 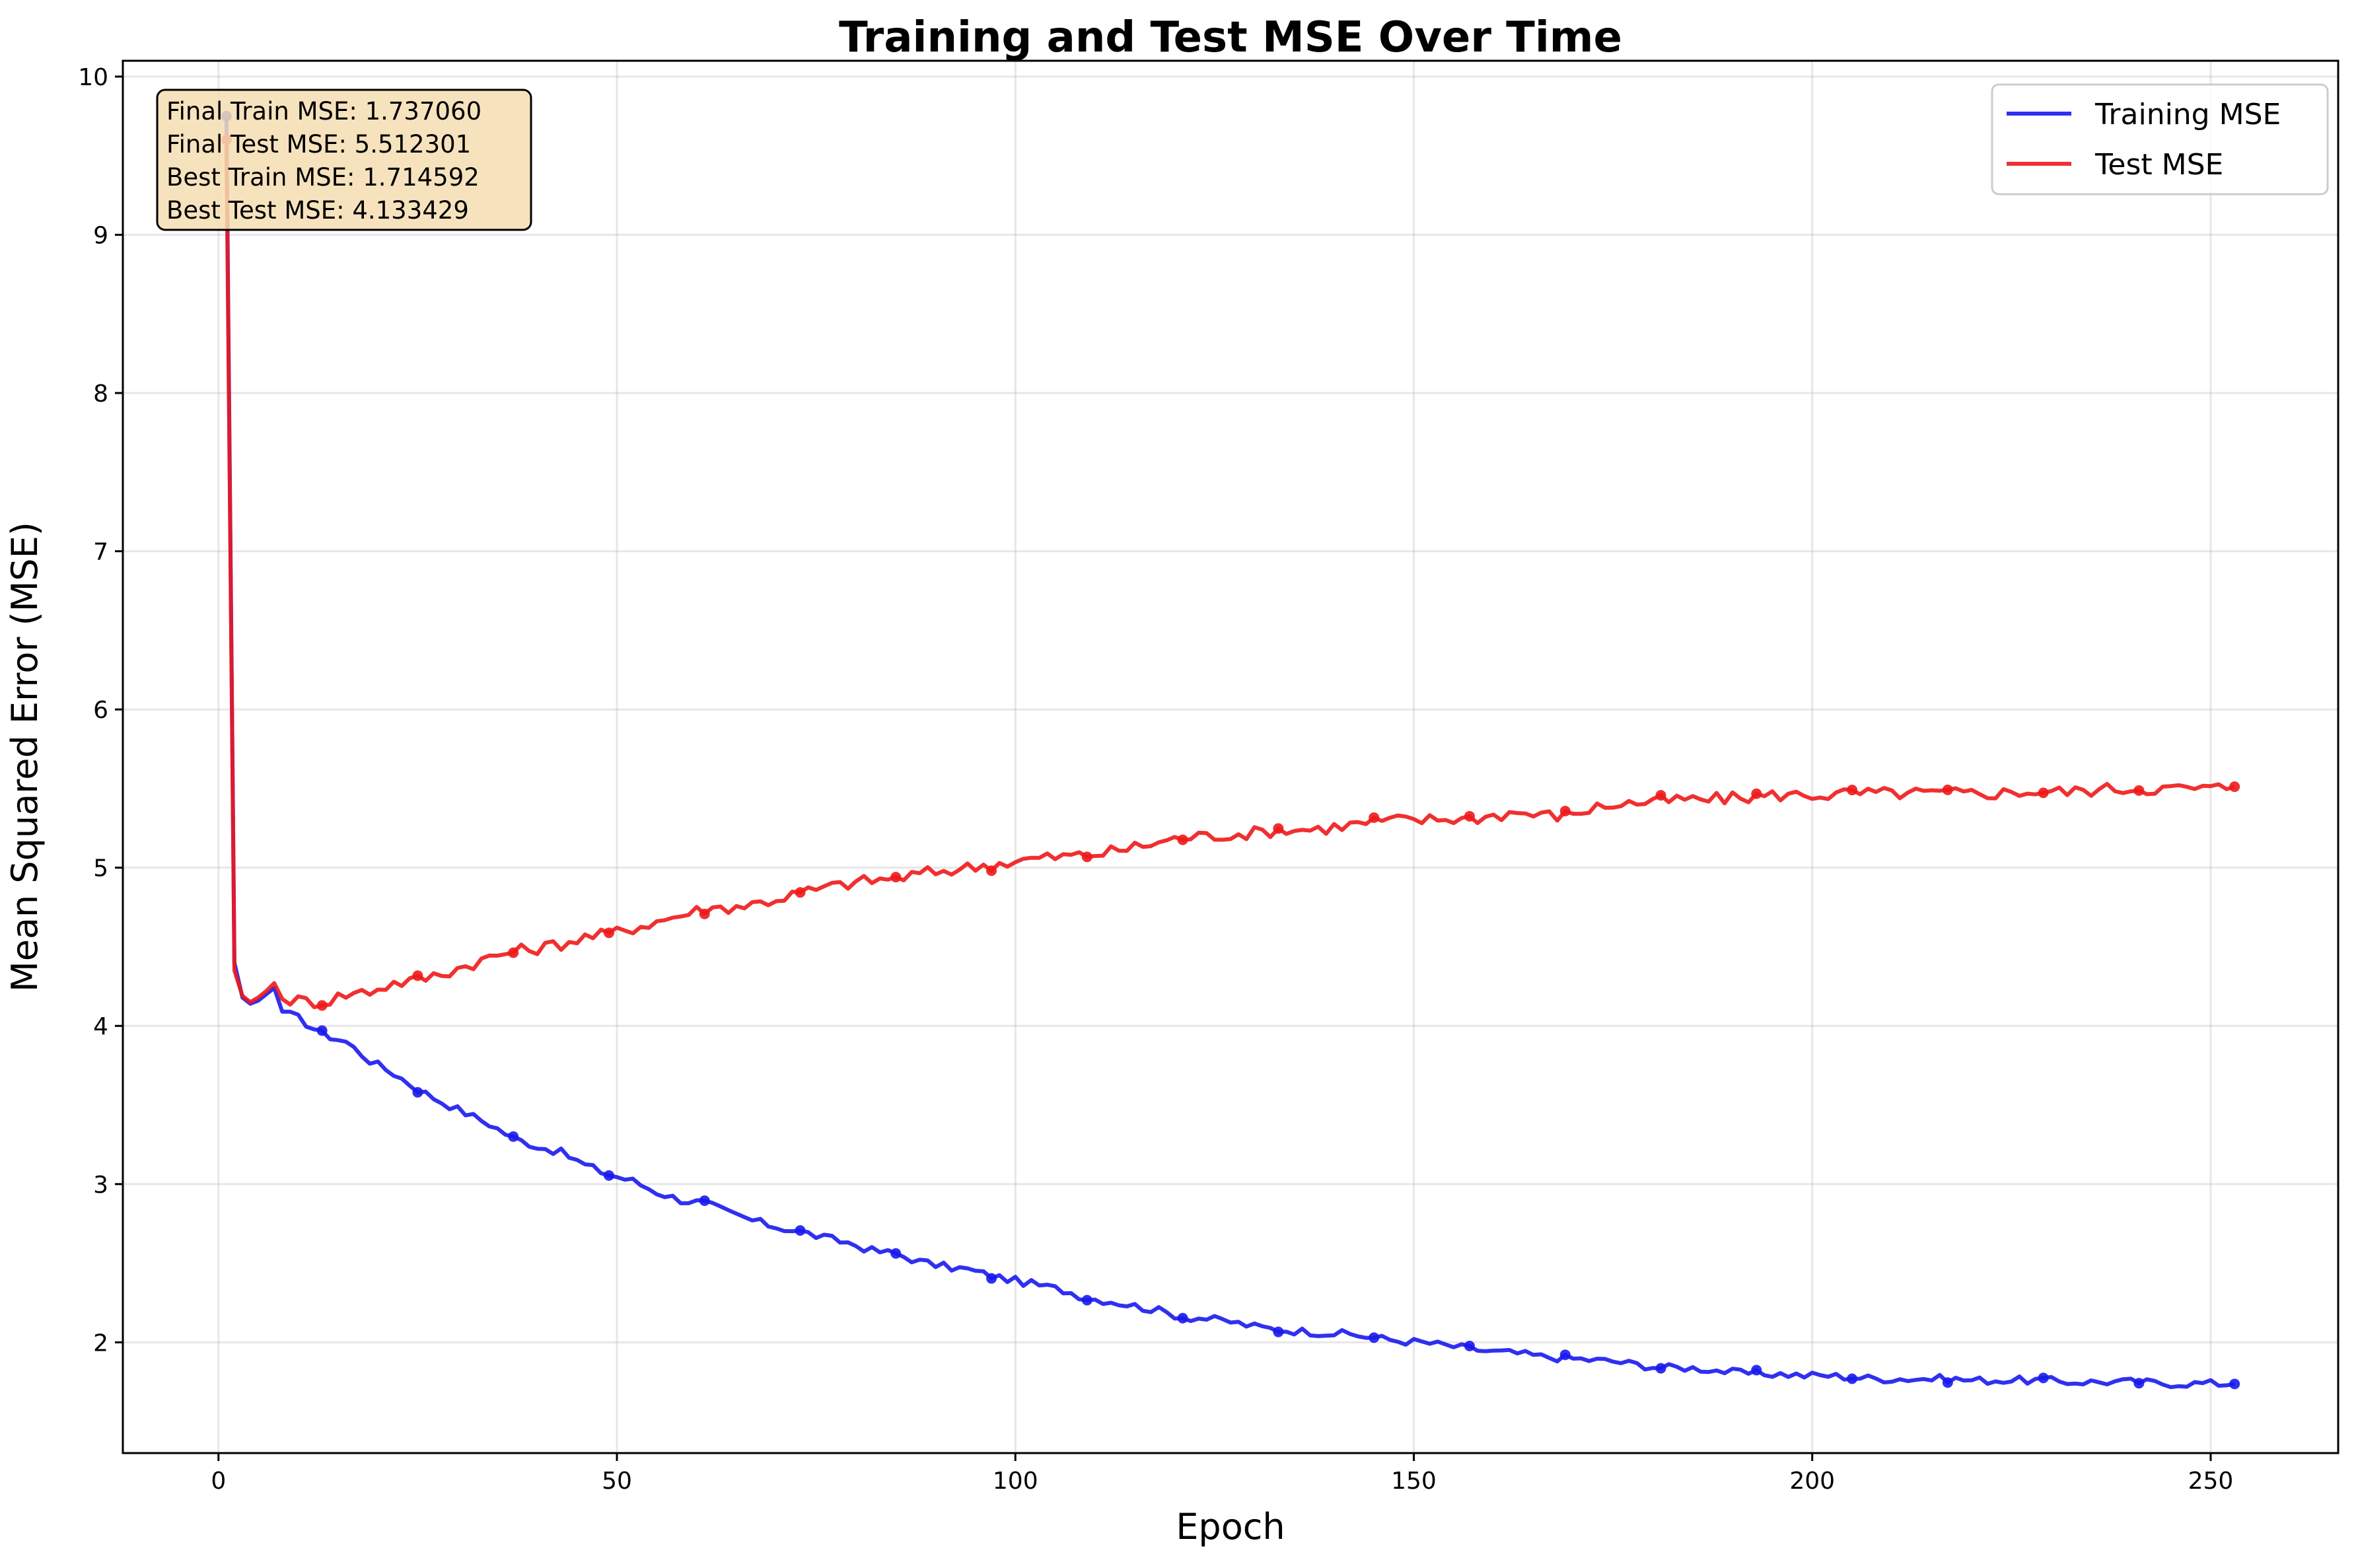 I want to click on chart-title: Training and Test MSE Over Time, so click(x=1230, y=37).